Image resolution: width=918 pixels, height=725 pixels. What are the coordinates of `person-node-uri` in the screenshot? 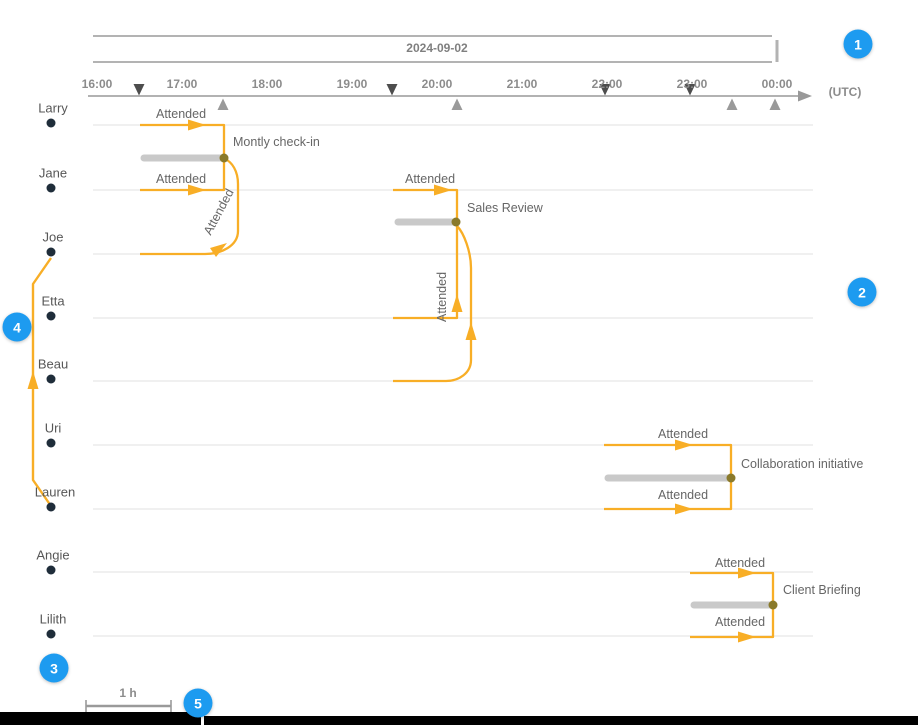 It's located at (51, 443).